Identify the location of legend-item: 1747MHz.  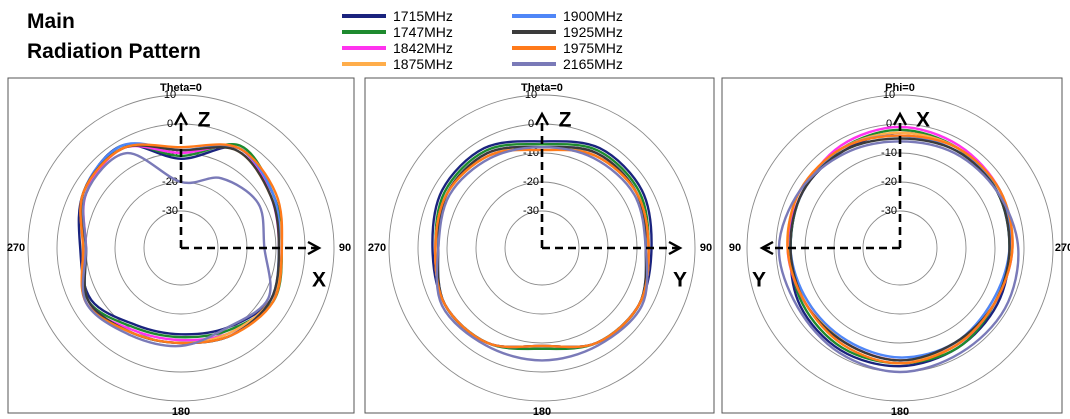
(397, 31).